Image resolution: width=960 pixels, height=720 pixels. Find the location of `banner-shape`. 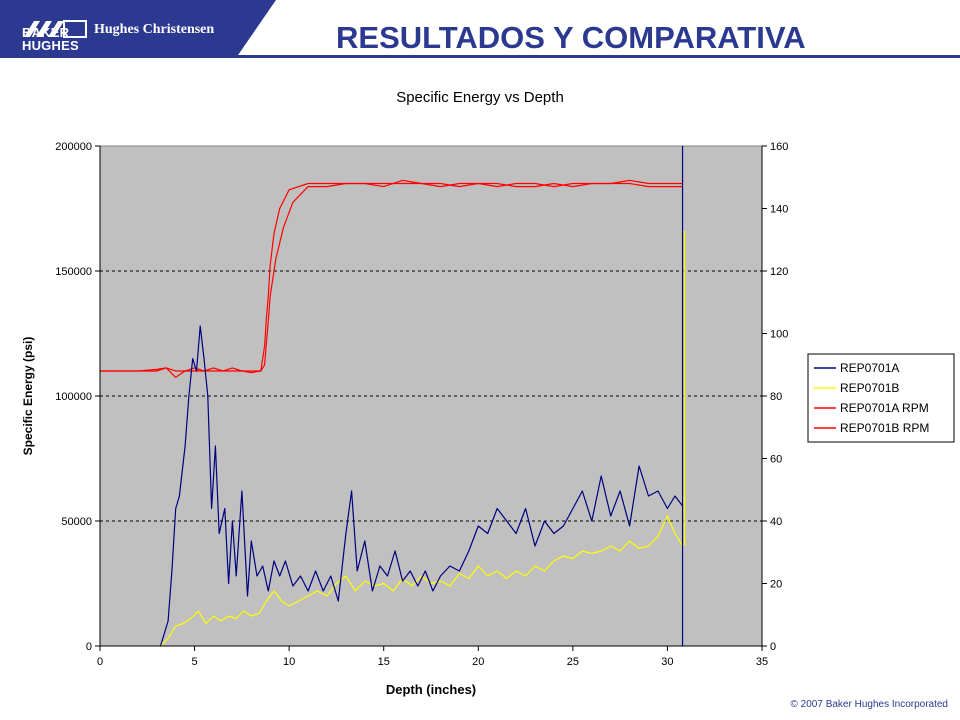

banner-shape is located at coordinates (138, 29).